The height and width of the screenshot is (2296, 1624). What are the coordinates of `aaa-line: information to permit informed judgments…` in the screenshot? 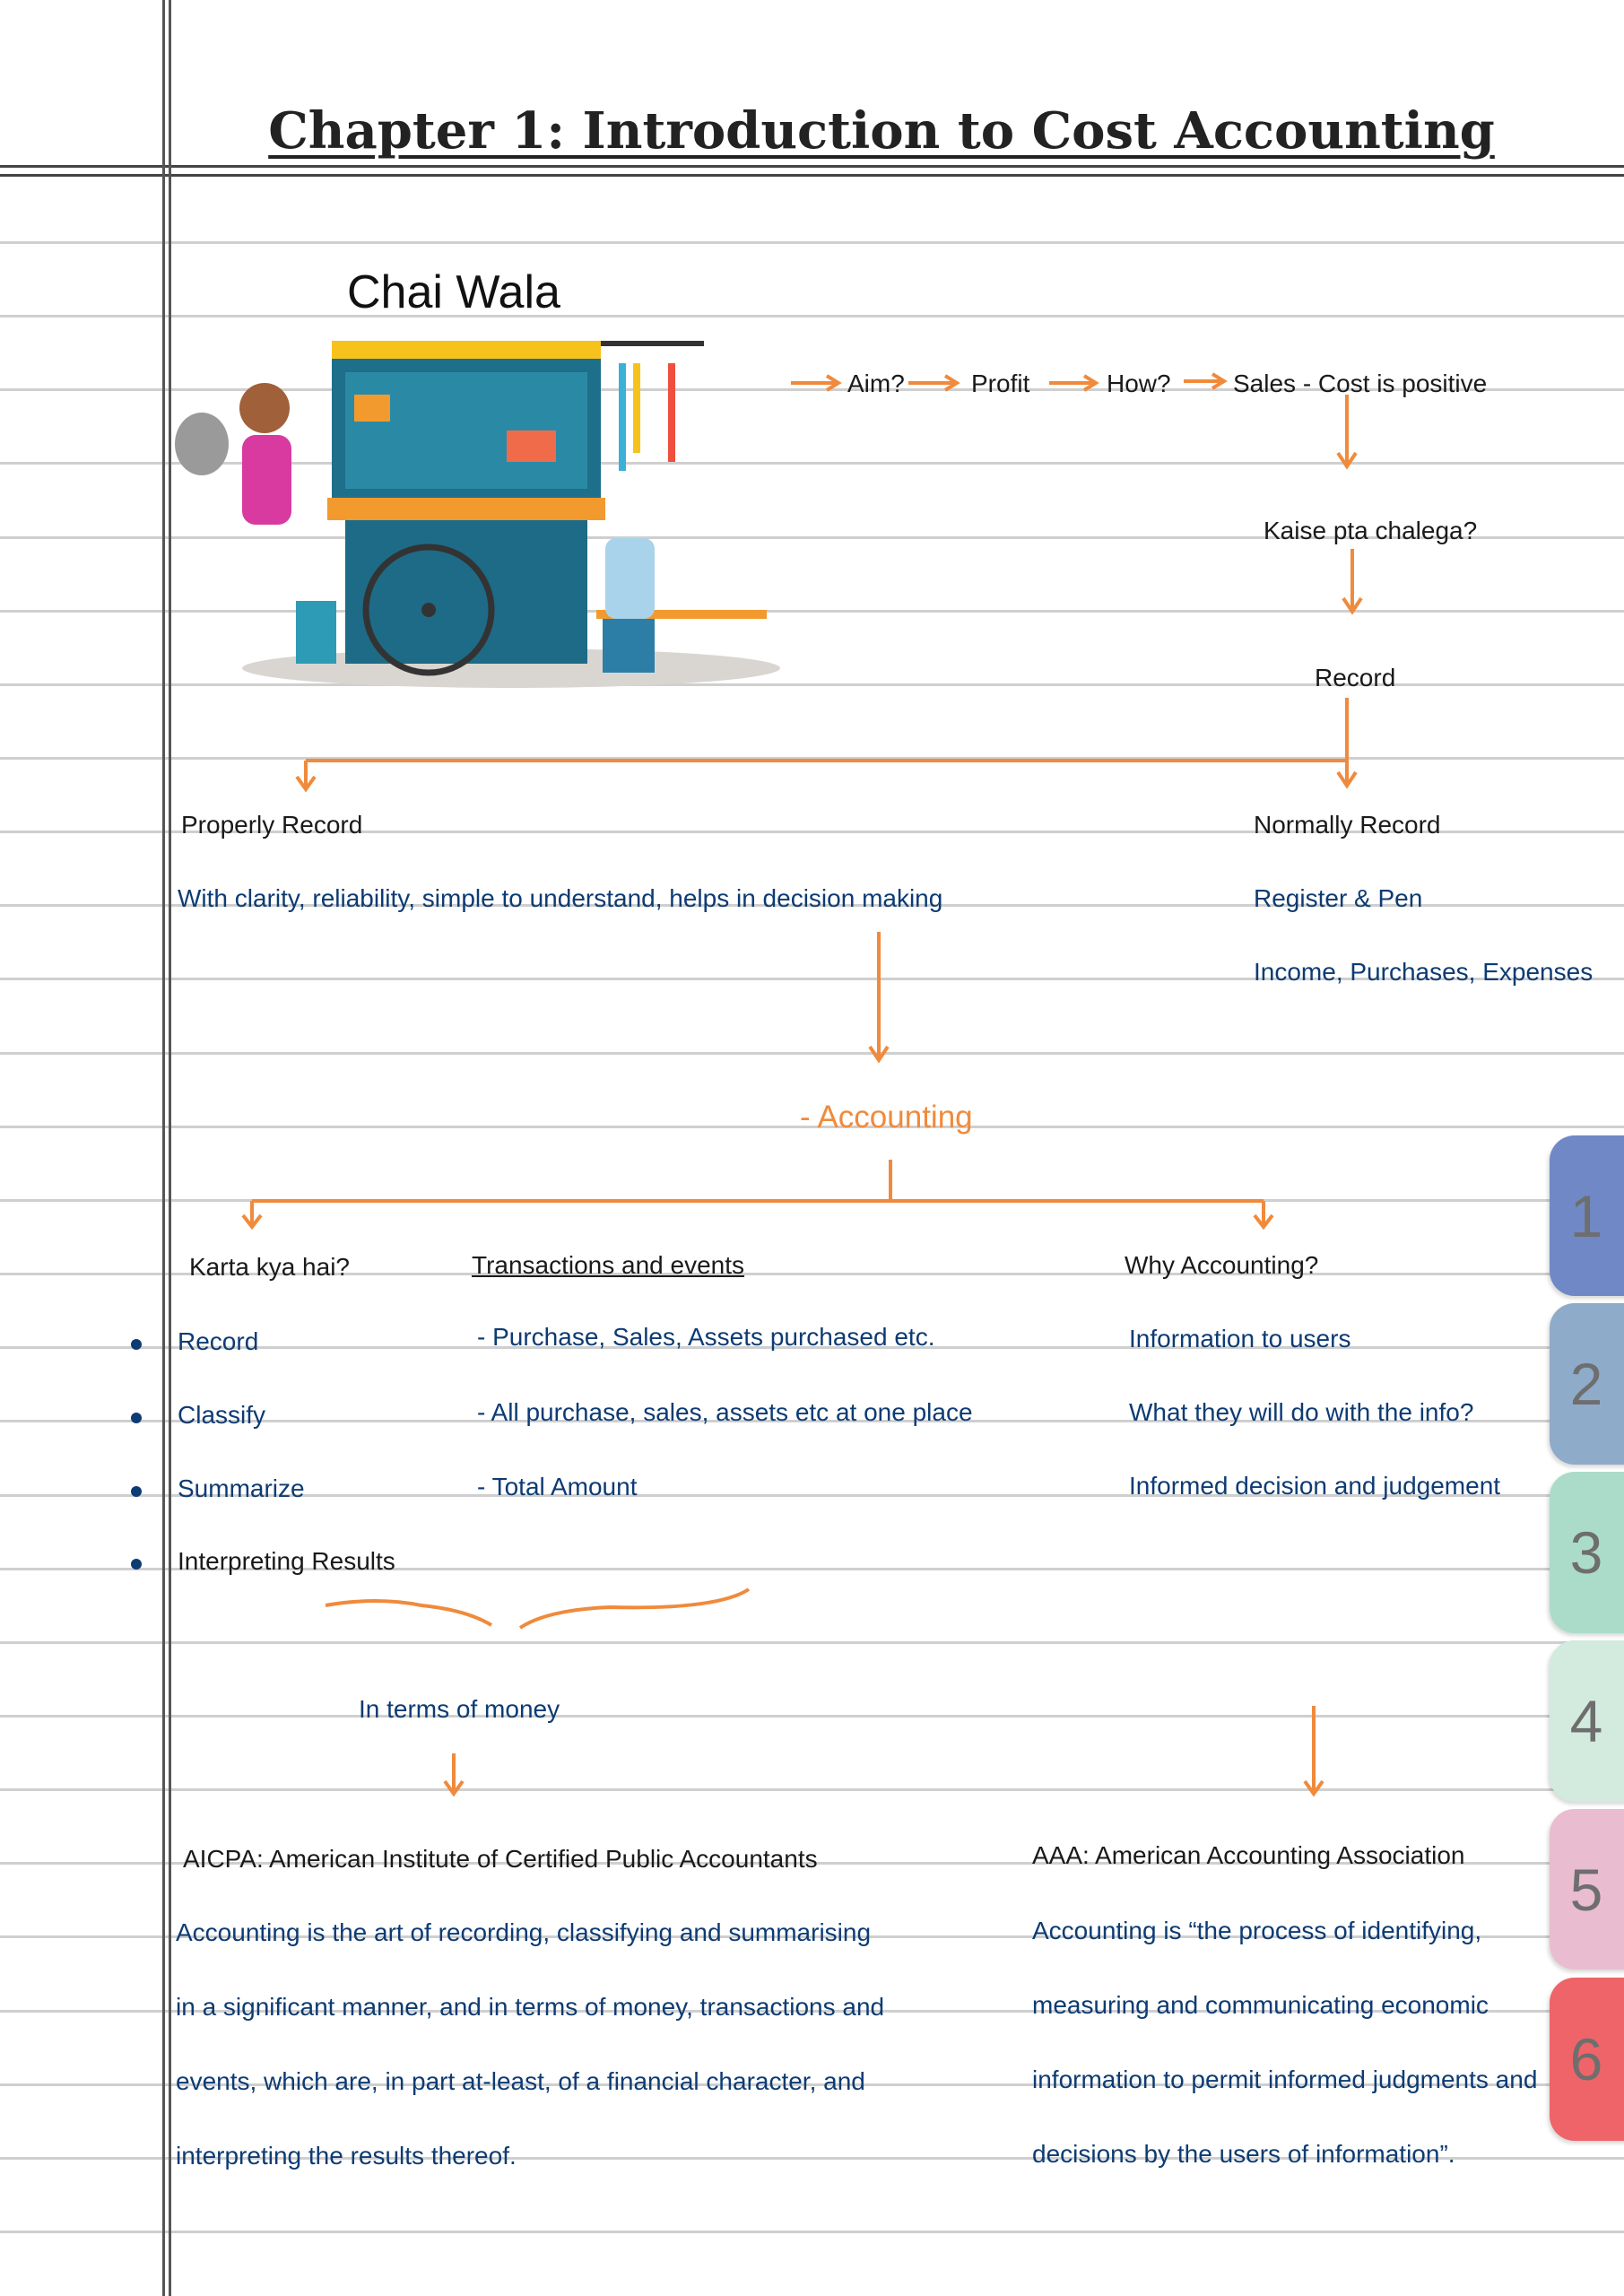 It's located at (1285, 2079).